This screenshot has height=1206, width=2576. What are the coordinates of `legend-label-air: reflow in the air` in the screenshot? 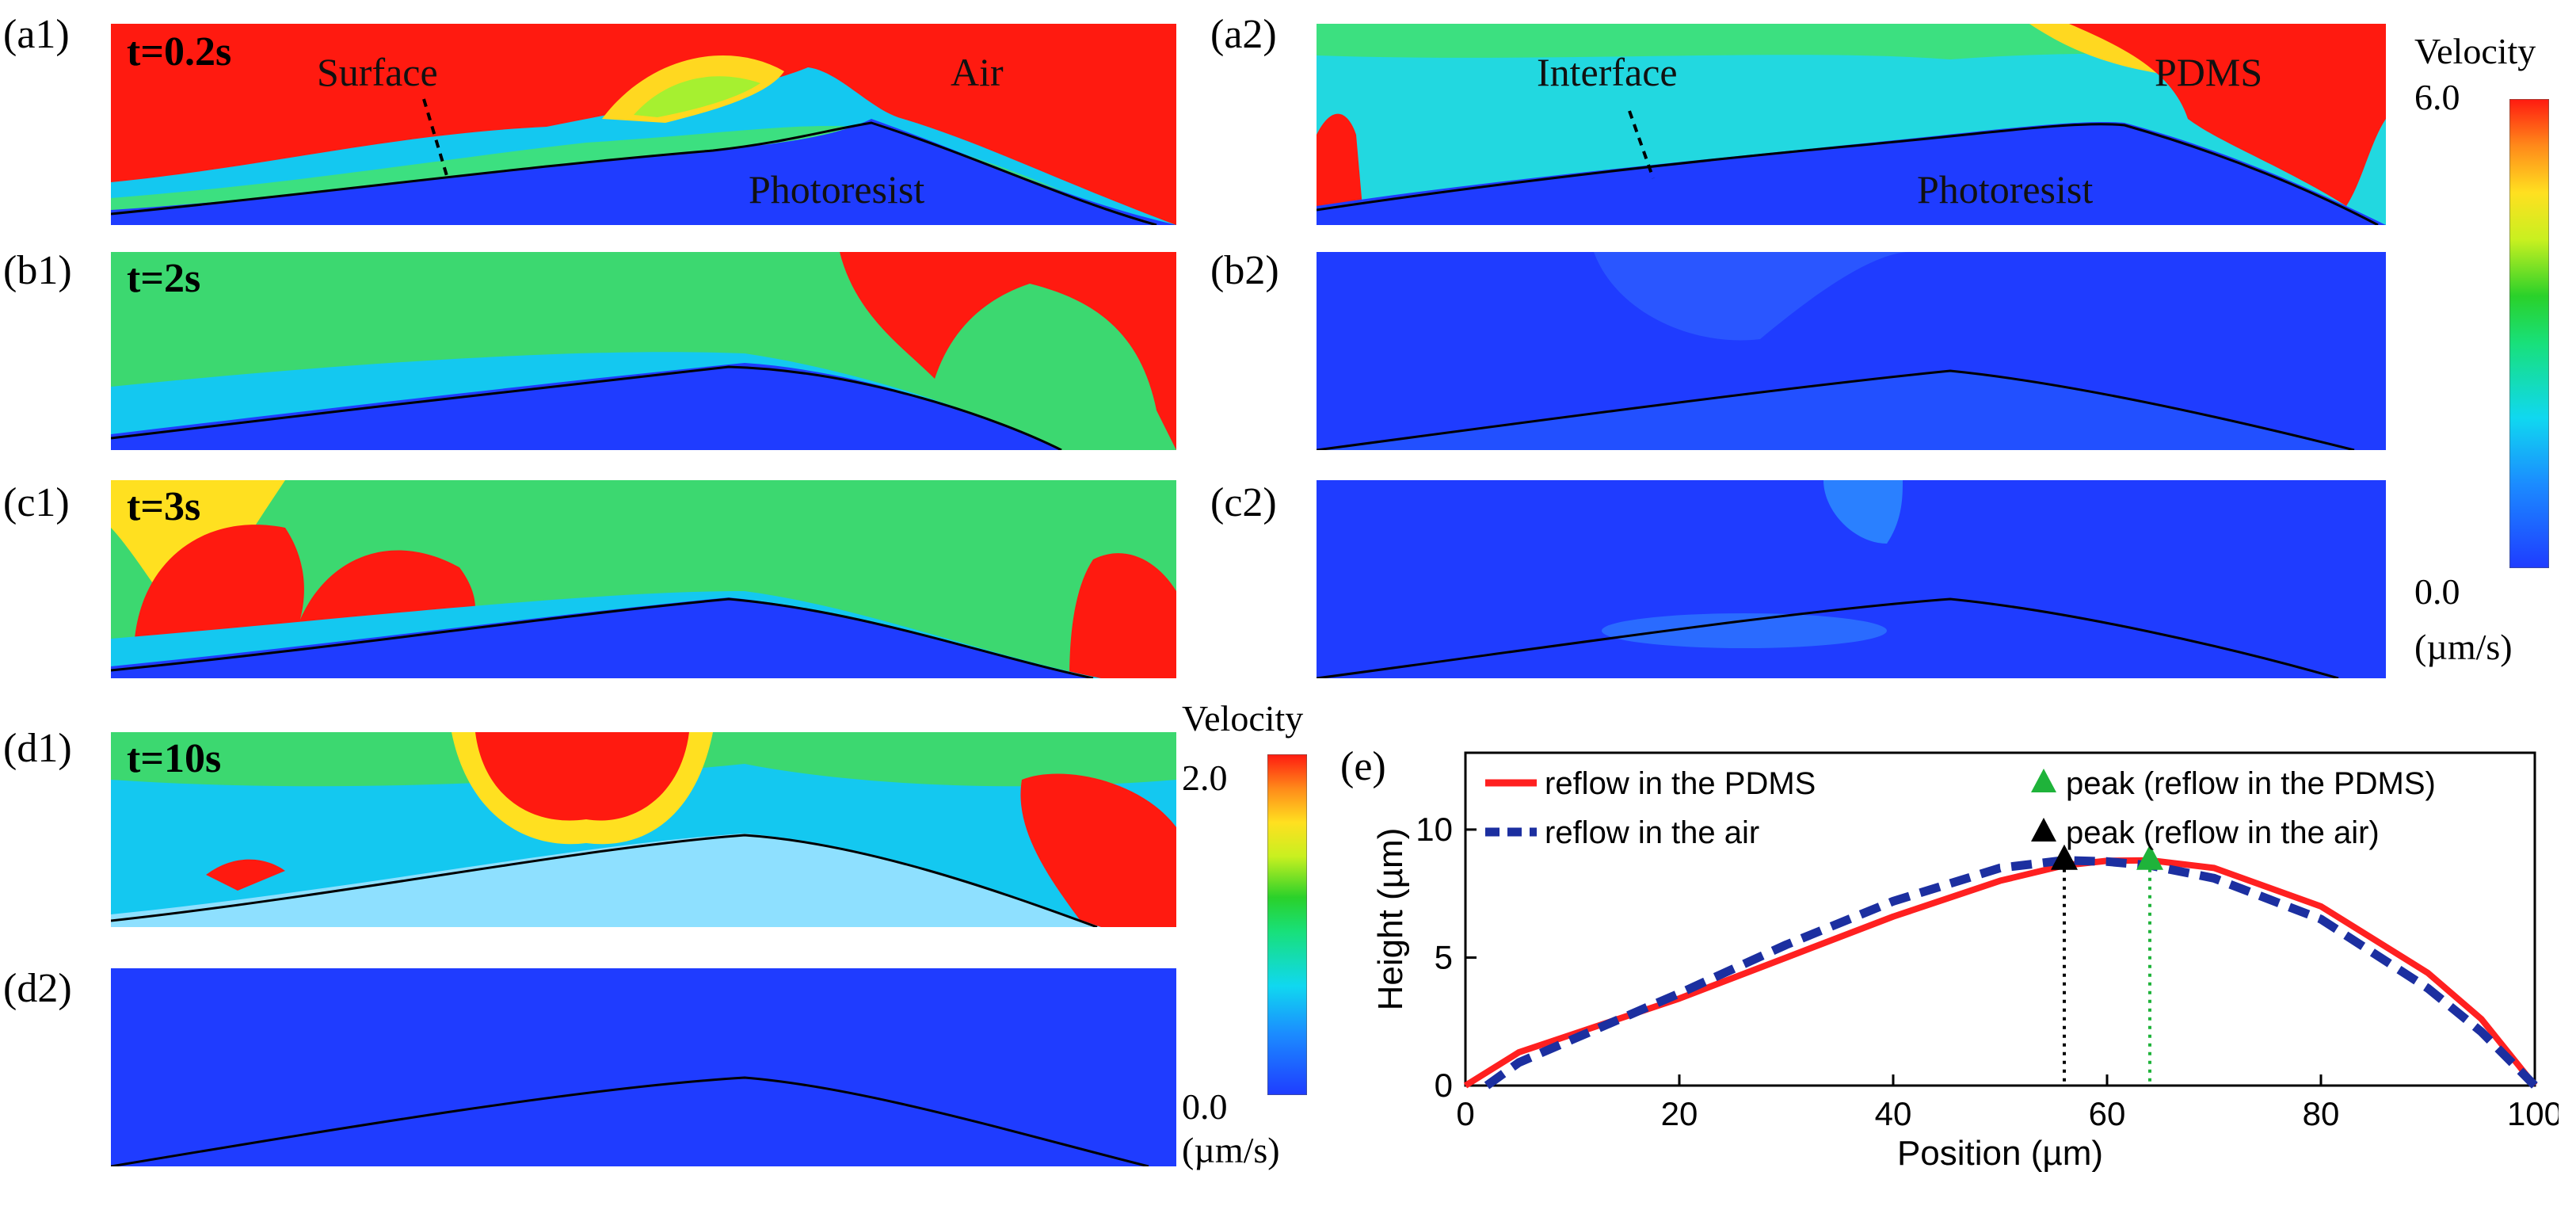 It's located at (1652, 832).